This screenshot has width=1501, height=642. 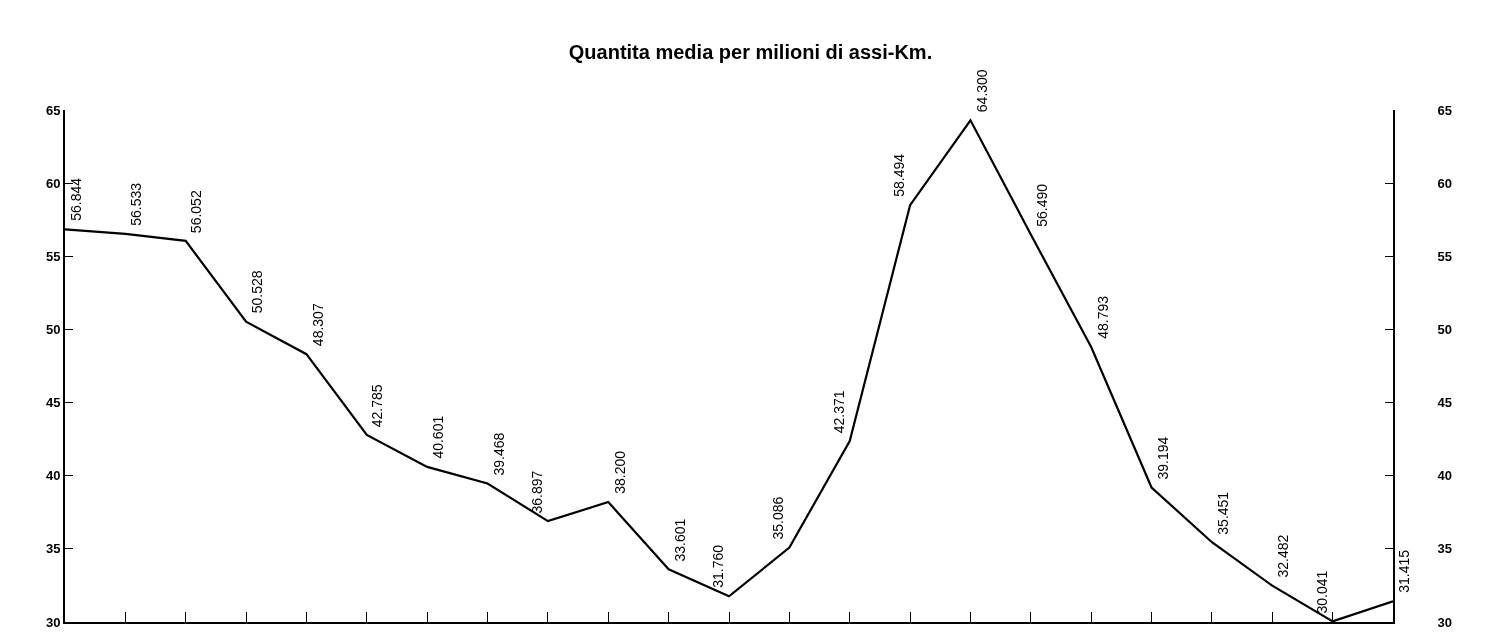 What do you see at coordinates (196, 212) in the screenshot?
I see `data-label: 56.052` at bounding box center [196, 212].